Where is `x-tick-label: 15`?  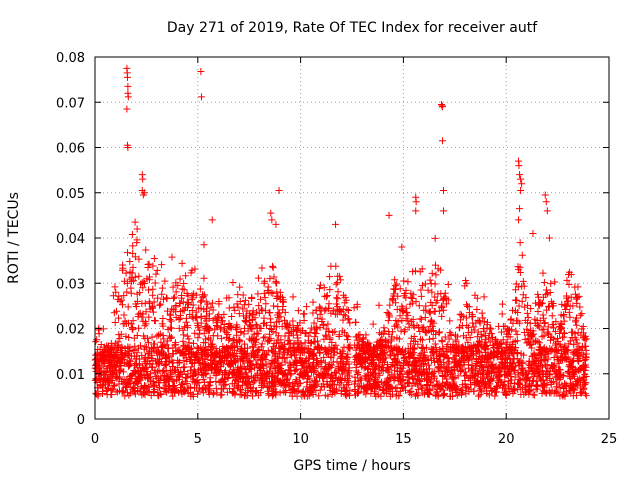 x-tick-label: 15 is located at coordinates (403, 439).